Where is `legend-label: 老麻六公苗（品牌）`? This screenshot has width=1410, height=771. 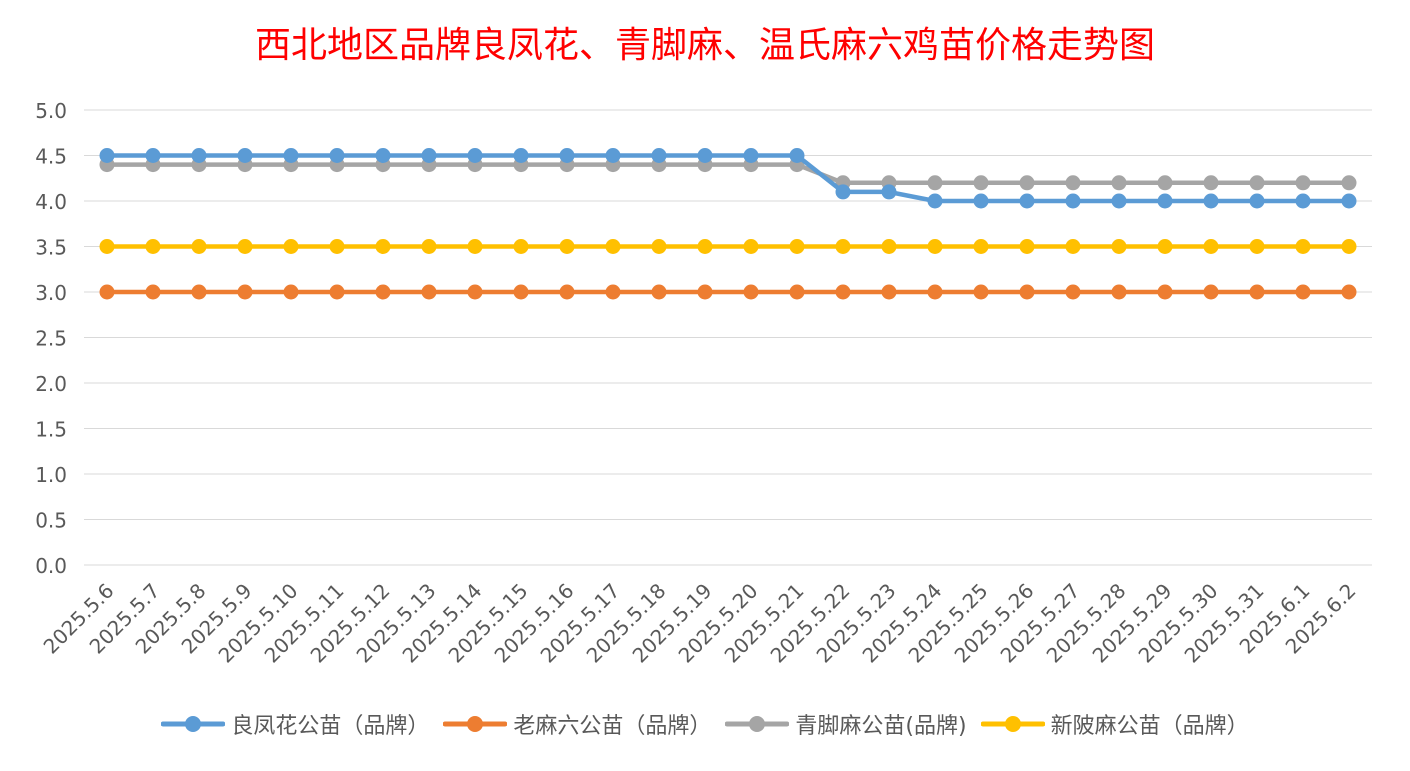
legend-label: 老麻六公苗（品牌） is located at coordinates (612, 726).